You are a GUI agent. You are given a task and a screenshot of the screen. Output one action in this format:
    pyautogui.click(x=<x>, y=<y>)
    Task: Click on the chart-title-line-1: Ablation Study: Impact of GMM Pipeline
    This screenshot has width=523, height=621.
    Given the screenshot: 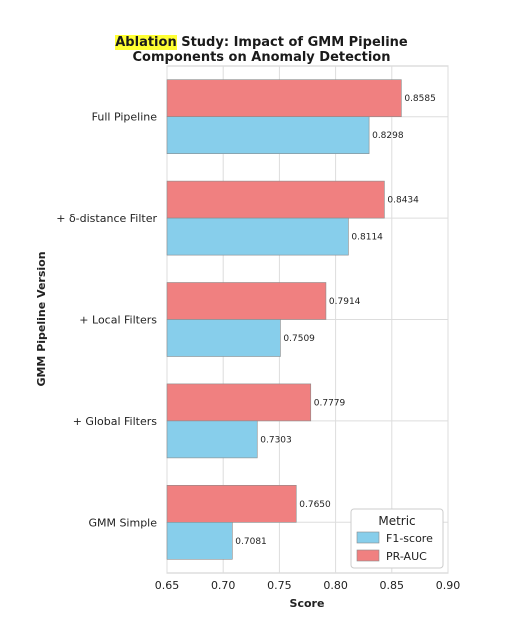 What is the action you would take?
    pyautogui.click(x=261, y=42)
    